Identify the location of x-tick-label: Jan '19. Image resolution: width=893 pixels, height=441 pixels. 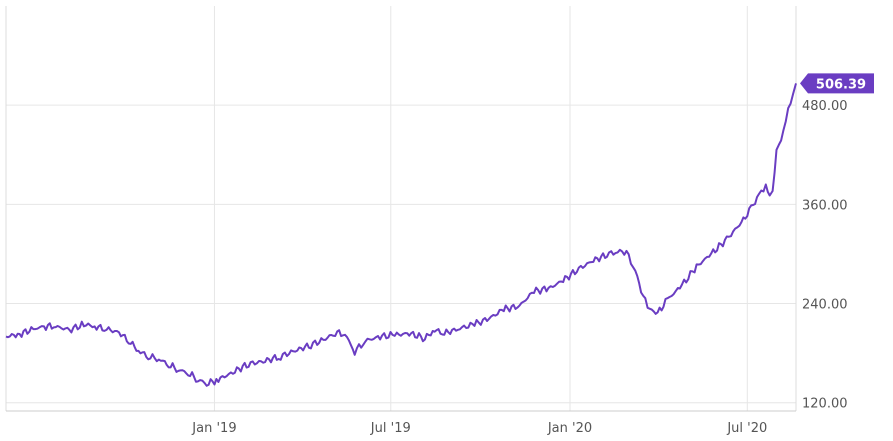
(213, 428).